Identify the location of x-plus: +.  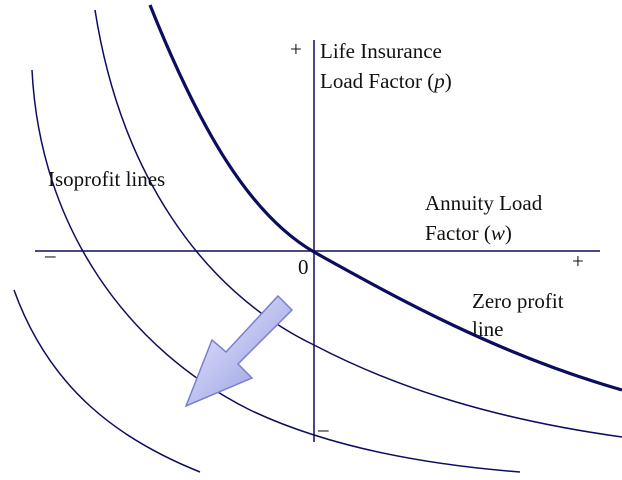
(578, 261).